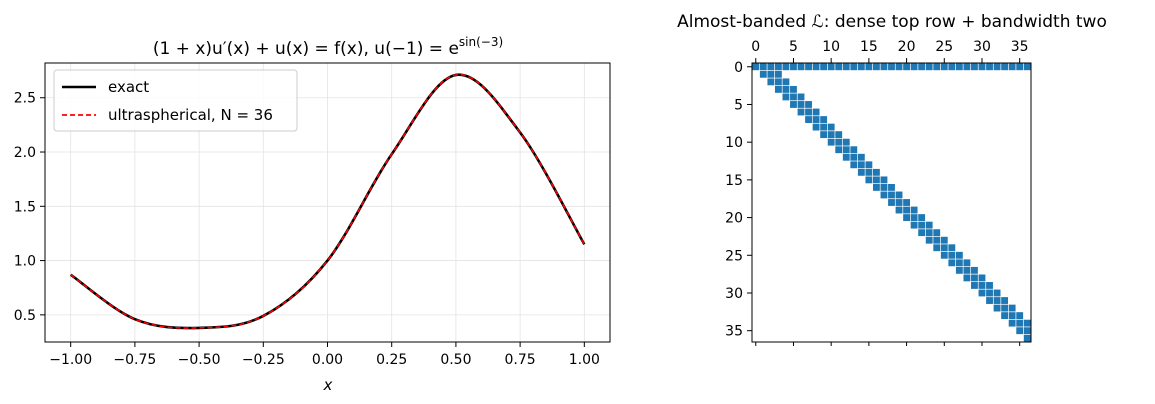 This screenshot has width=1155, height=404. Describe the element at coordinates (734, 181) in the screenshot. I see `left-tick-label: 15` at that location.